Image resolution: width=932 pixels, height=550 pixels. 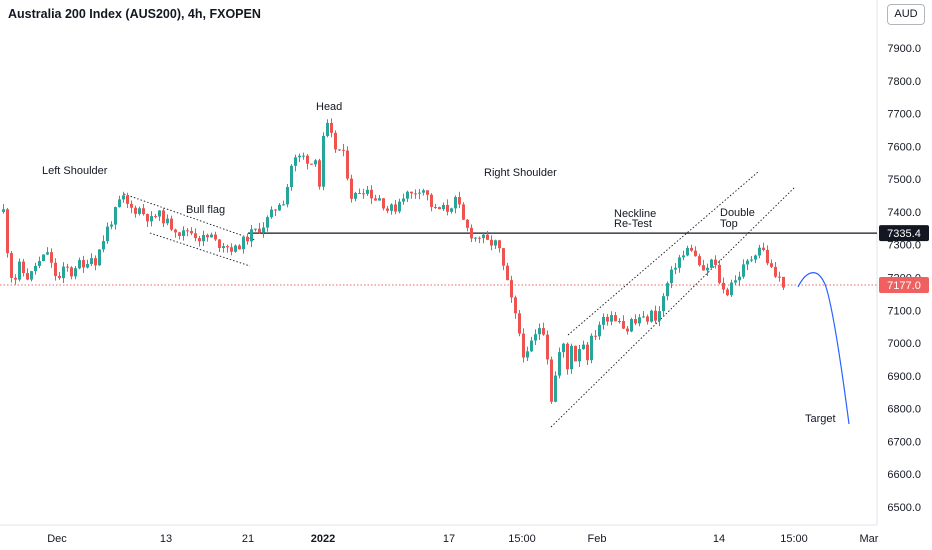 What do you see at coordinates (904, 213) in the screenshot?
I see `y-tick-label: 7400.0` at bounding box center [904, 213].